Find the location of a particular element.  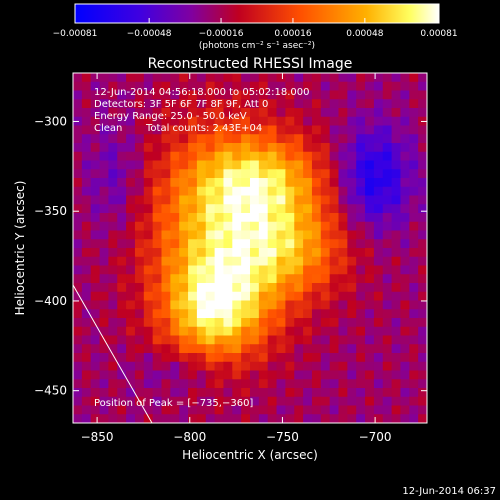

colorbar-tick-label: −0.00048 is located at coordinates (149, 34).